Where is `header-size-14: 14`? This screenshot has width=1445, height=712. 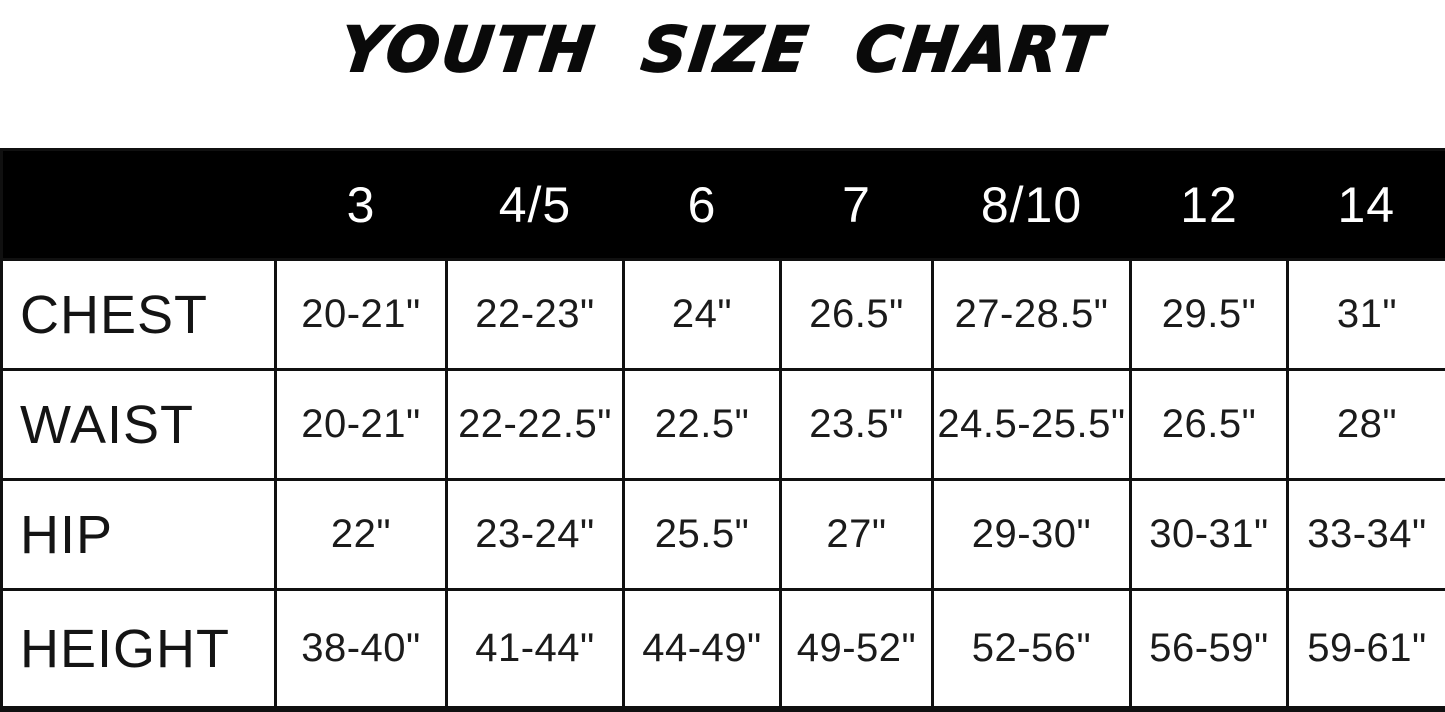 header-size-14: 14 is located at coordinates (1366, 204).